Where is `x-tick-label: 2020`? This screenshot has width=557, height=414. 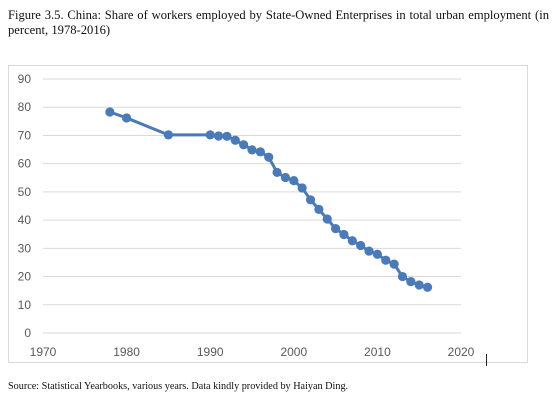 x-tick-label: 2020 is located at coordinates (461, 352).